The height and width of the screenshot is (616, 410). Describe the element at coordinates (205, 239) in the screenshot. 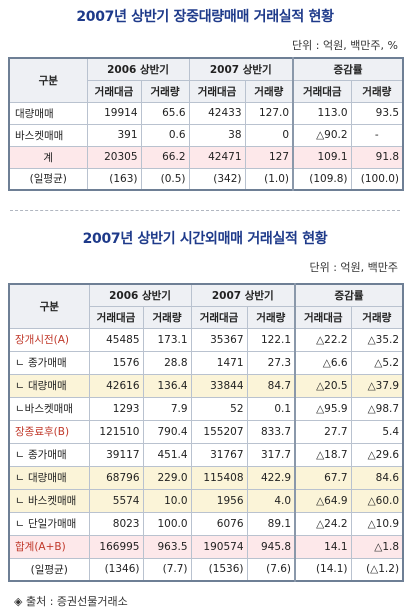

I see `section2-title: 2007년 상반기 시간외매매 거래실적 현황` at that location.